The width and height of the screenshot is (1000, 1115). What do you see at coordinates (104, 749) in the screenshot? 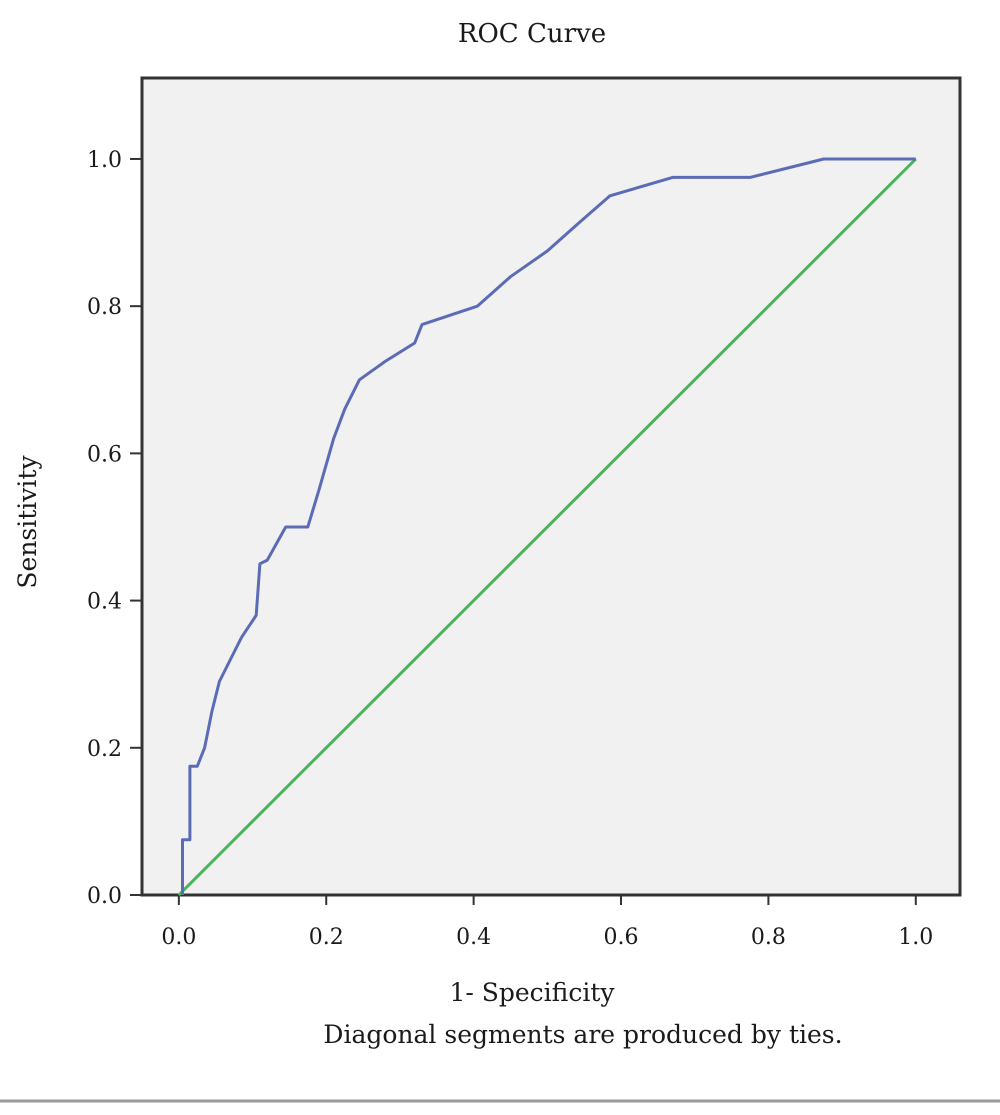
I see `y-tick-label: 0.2` at bounding box center [104, 749].